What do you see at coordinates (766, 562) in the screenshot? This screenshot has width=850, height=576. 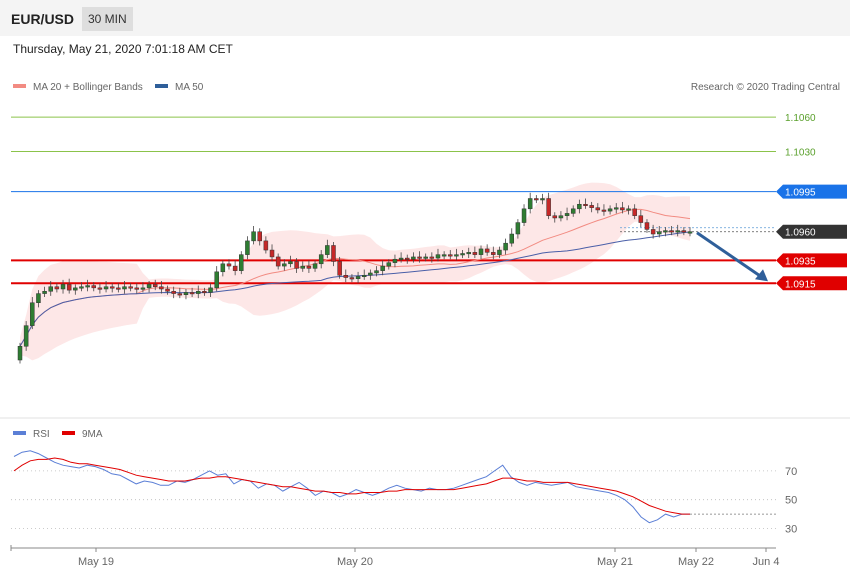 I see `x-tick-label: Jun 4` at bounding box center [766, 562].